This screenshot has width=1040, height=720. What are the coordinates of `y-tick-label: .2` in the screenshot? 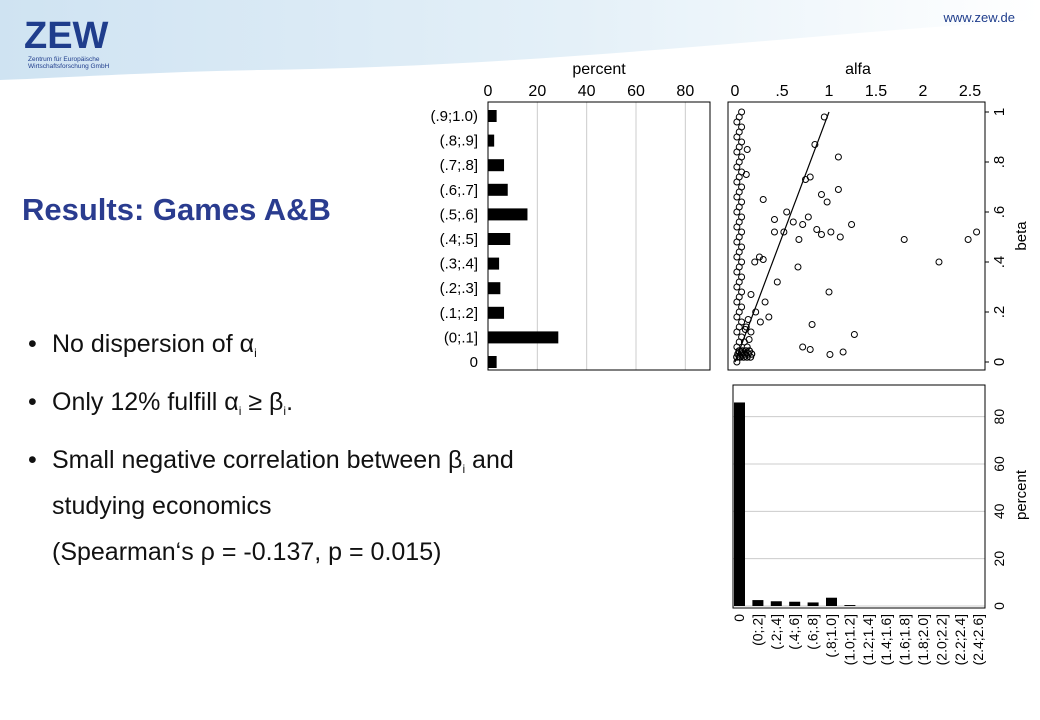 It's located at (999, 312).